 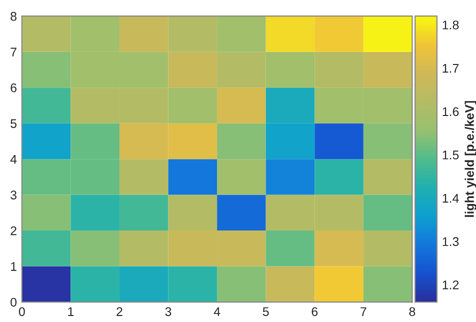 What do you see at coordinates (450, 241) in the screenshot?
I see `color-bar-label: 1.3` at bounding box center [450, 241].